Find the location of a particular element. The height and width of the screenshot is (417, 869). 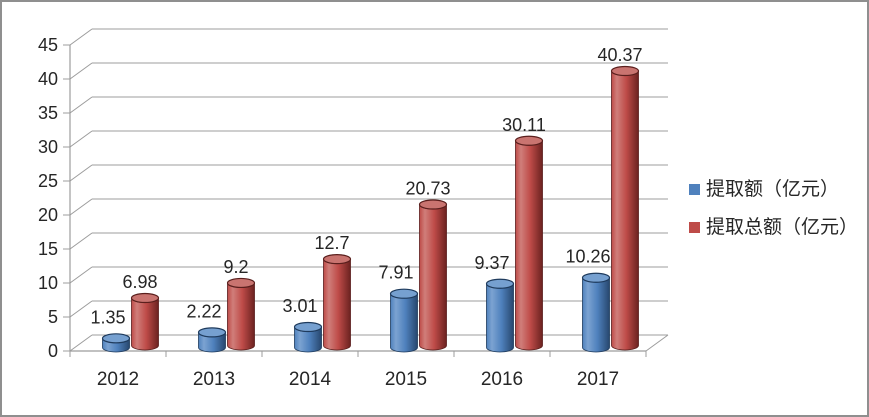

svg-text: 2017 is located at coordinates (598, 379).